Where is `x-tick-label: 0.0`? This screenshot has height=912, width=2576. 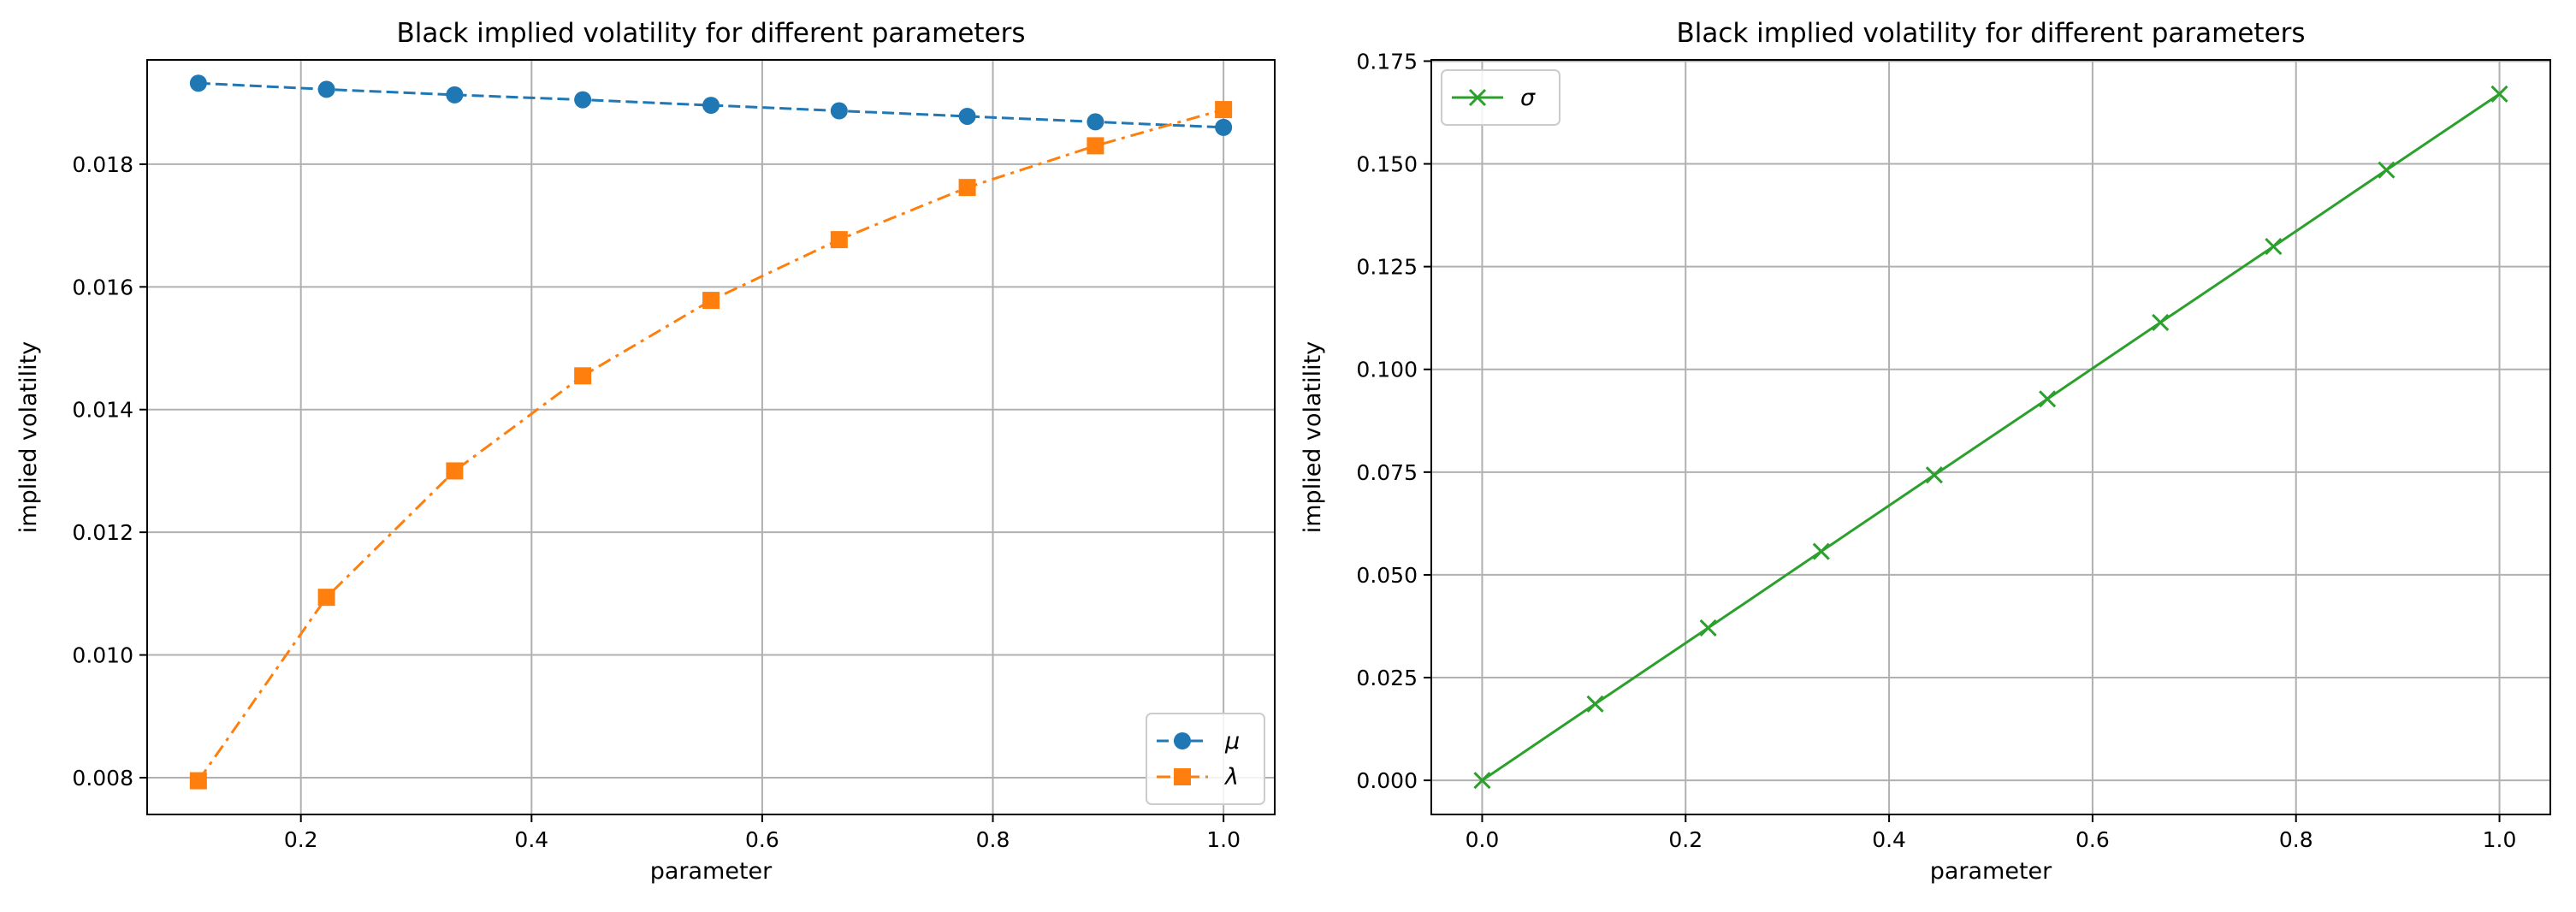
x-tick-label: 0.0 is located at coordinates (1483, 839).